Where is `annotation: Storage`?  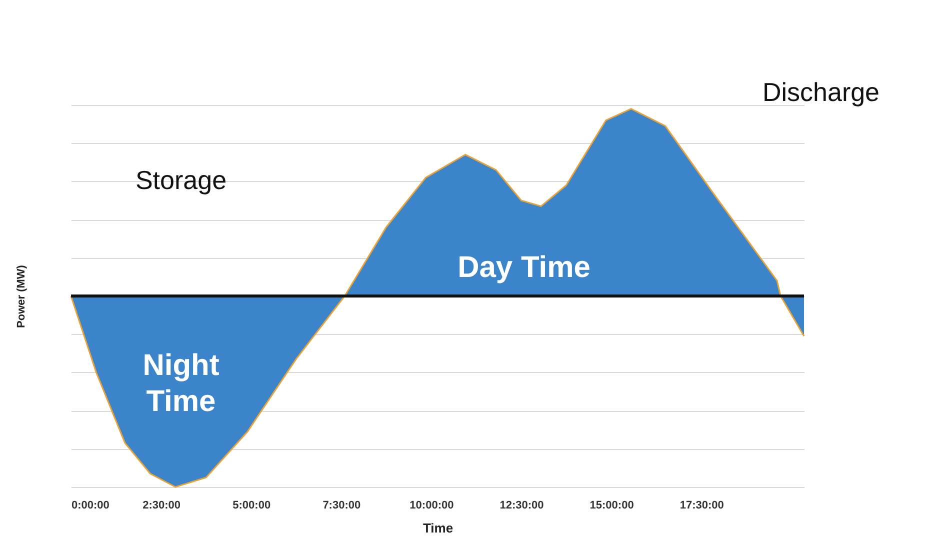
annotation: Storage is located at coordinates (181, 180).